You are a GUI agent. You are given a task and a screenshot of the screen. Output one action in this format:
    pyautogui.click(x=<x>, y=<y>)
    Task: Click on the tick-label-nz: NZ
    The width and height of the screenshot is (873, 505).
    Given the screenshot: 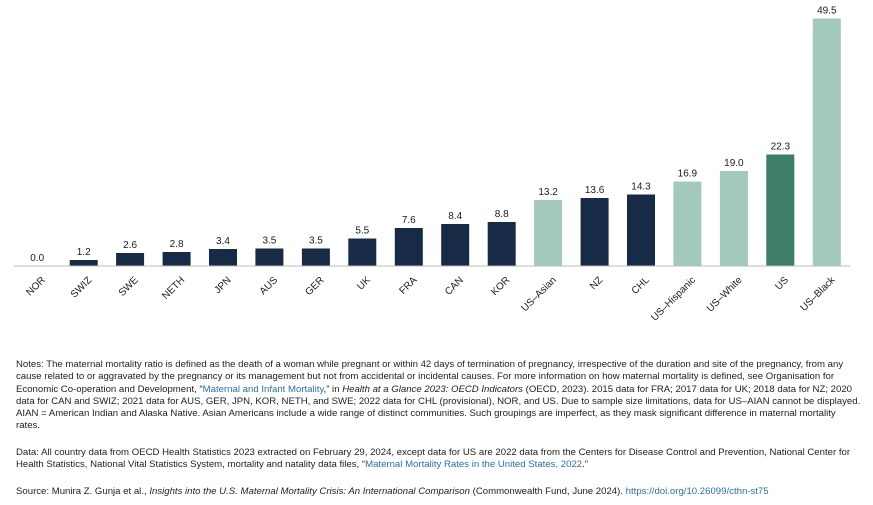 What is the action you would take?
    pyautogui.click(x=596, y=283)
    